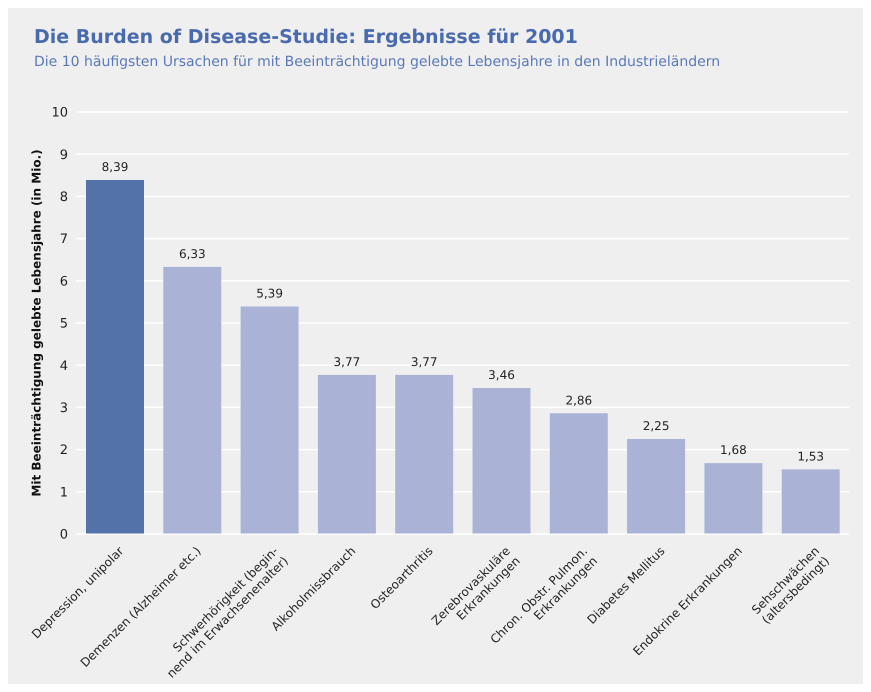 This screenshot has height=692, width=871. I want to click on data-label: 2,25, so click(656, 426).